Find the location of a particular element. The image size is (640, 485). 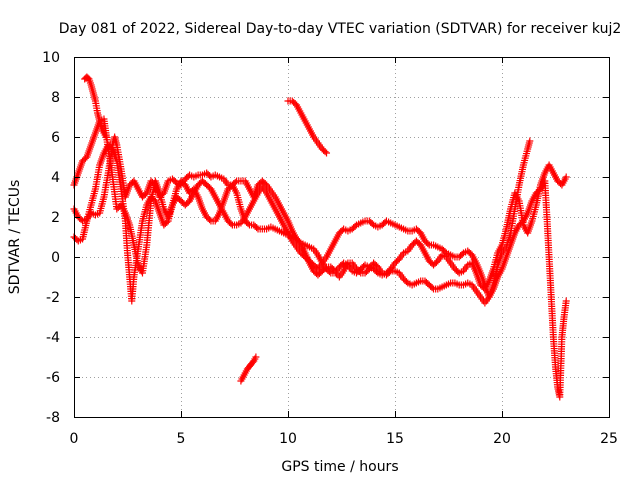

x-tick-label: 20 is located at coordinates (502, 439).